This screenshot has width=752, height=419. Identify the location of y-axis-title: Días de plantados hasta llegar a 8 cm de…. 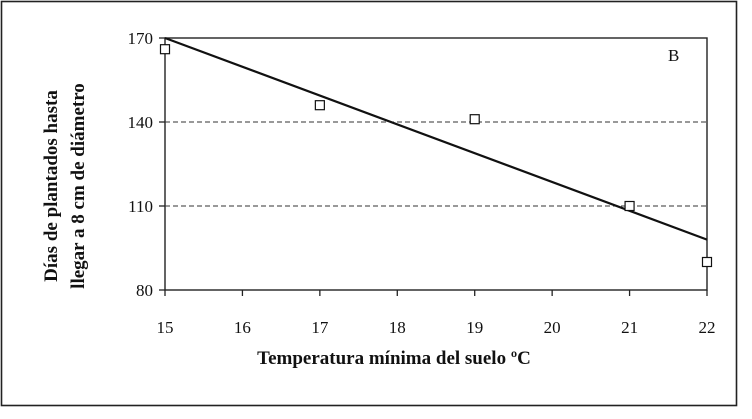
(65, 186).